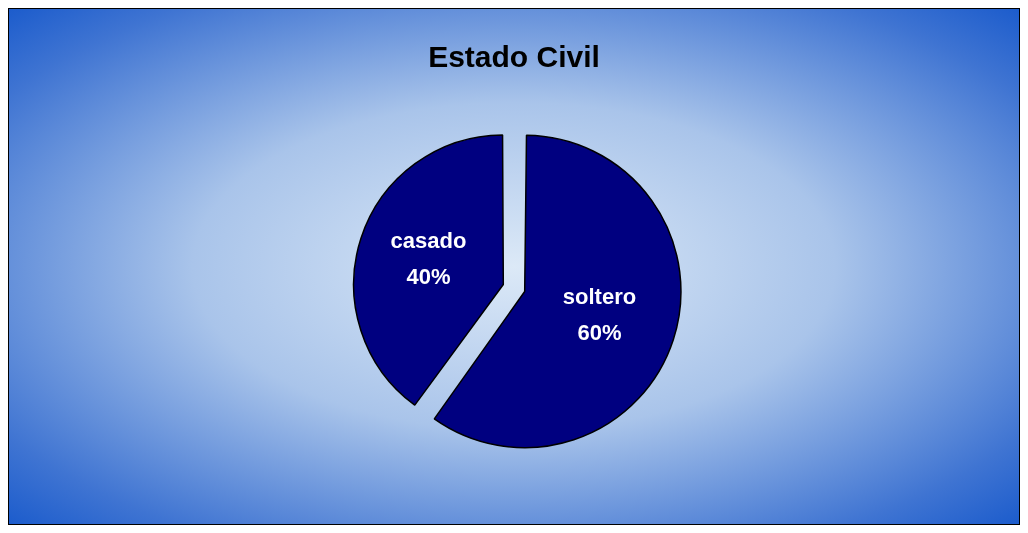 This screenshot has width=1028, height=533. I want to click on slice-label: soltero, so click(599, 296).